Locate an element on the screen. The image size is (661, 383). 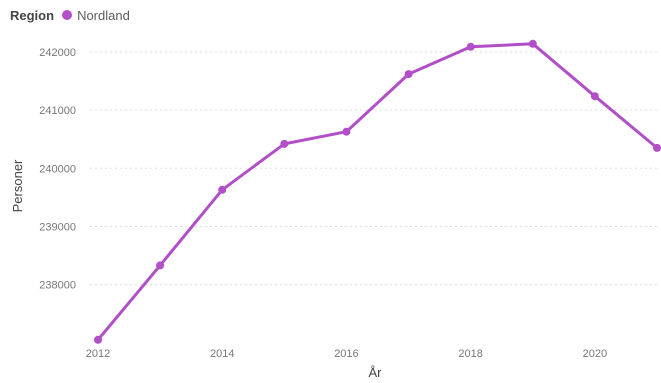
y-axis-title: Personer is located at coordinates (17, 185).